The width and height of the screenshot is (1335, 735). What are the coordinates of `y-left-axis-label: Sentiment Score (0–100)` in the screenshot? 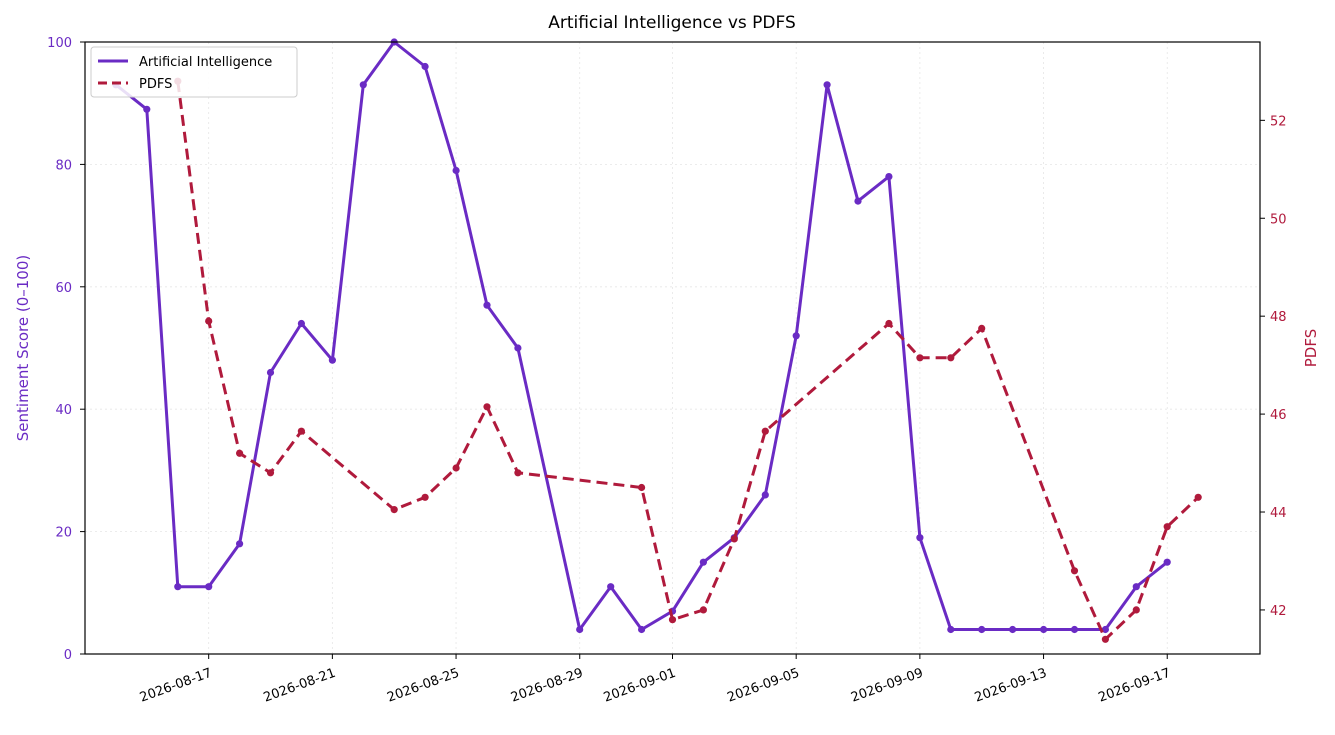 It's located at (23, 348).